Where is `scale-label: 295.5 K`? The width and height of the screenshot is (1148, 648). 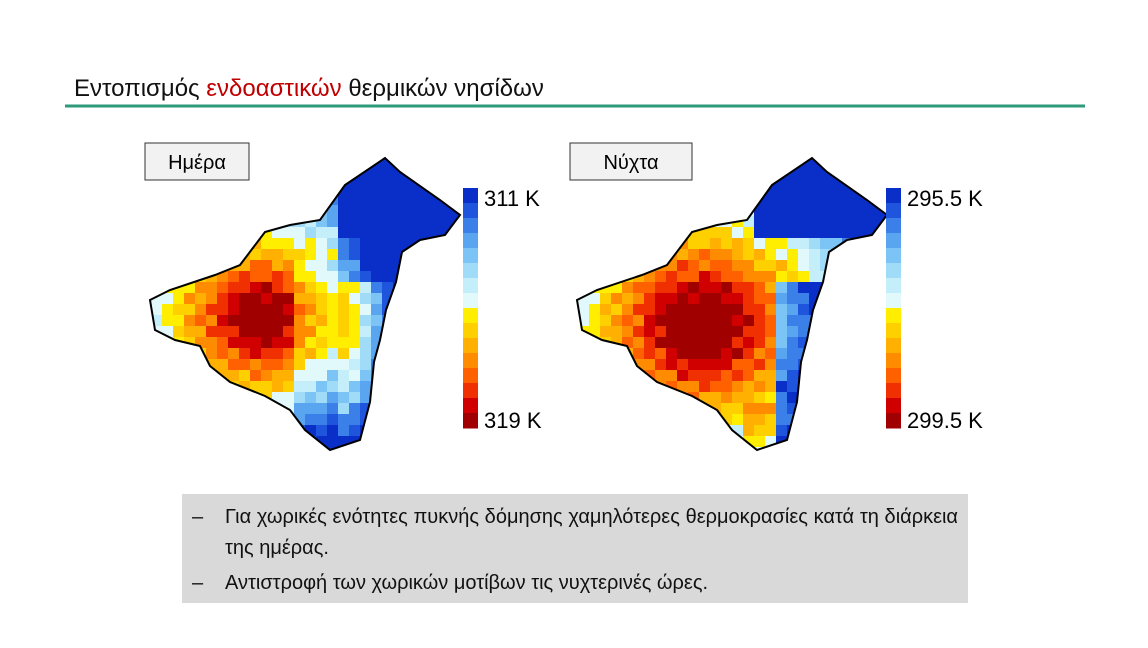
scale-label: 295.5 K is located at coordinates (945, 198).